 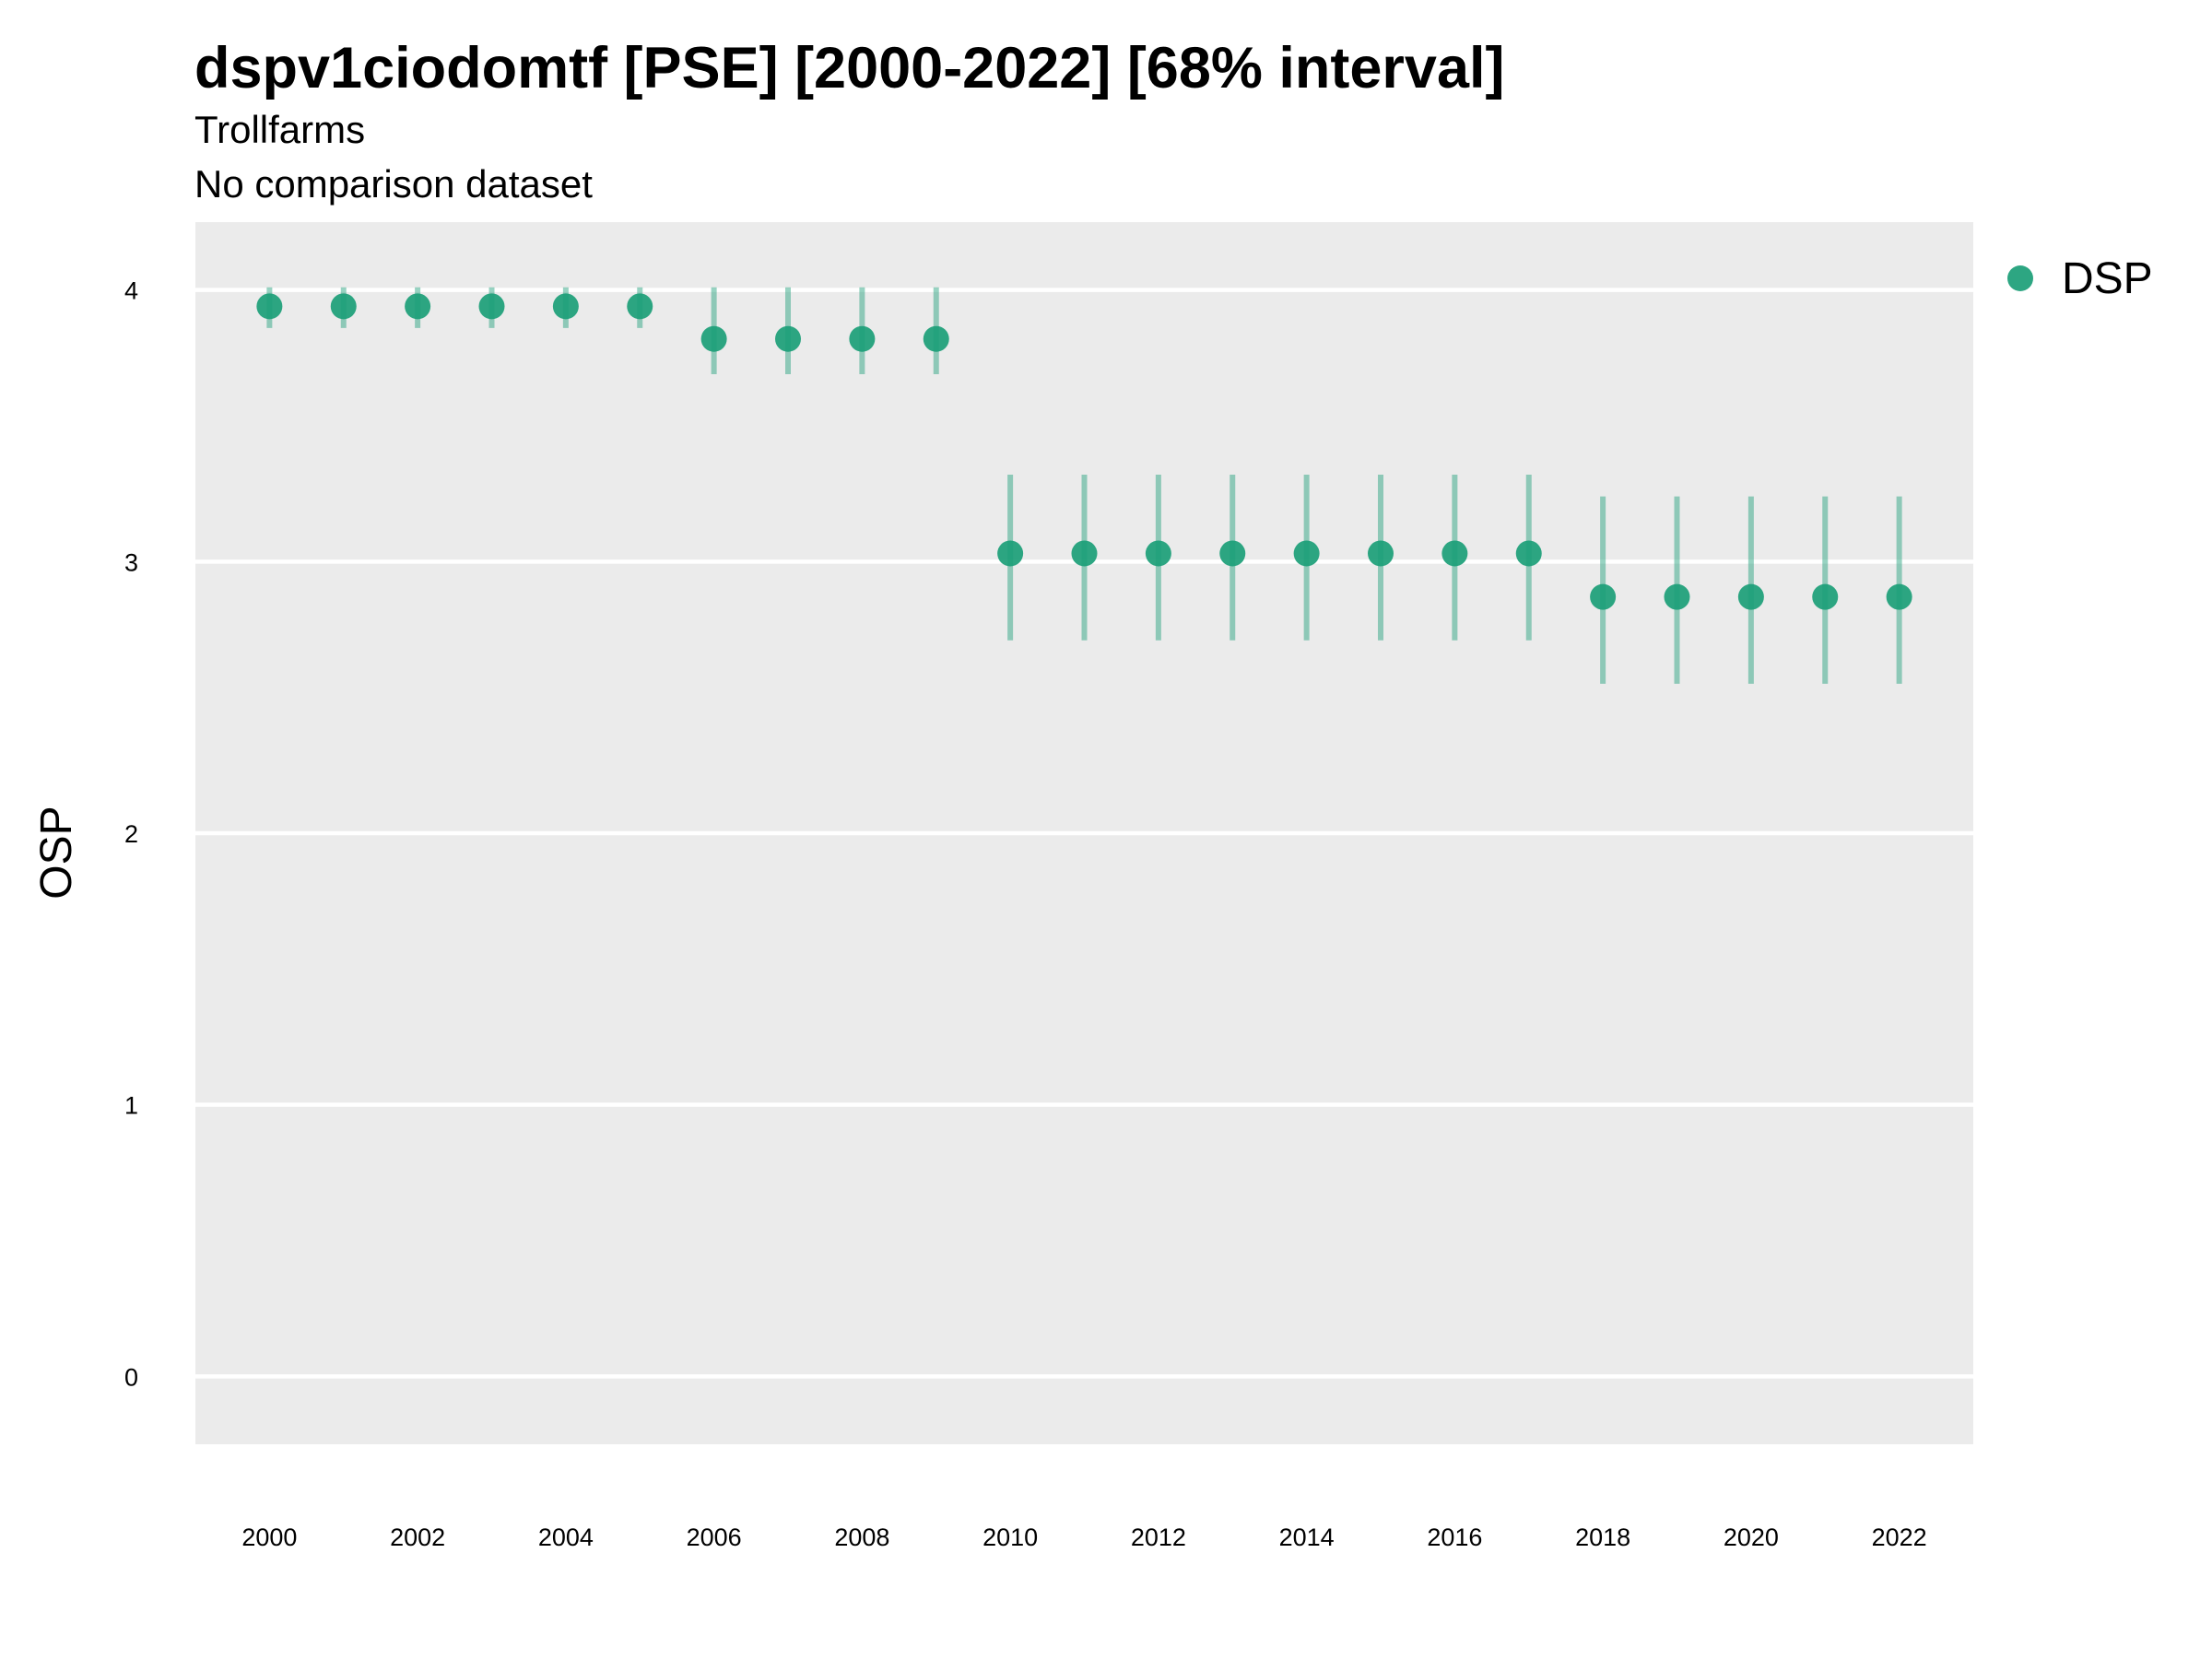 What do you see at coordinates (269, 1537) in the screenshot?
I see `x-tick-label: 2000` at bounding box center [269, 1537].